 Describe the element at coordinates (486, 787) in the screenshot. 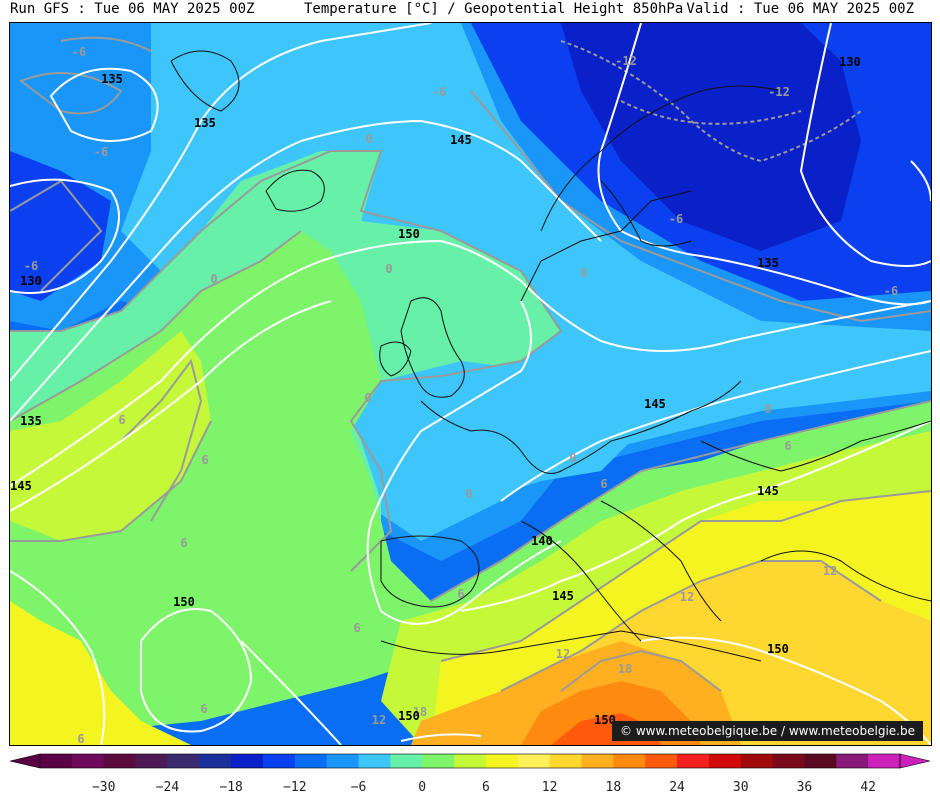

I see `colorbar-tick-label: 6` at that location.